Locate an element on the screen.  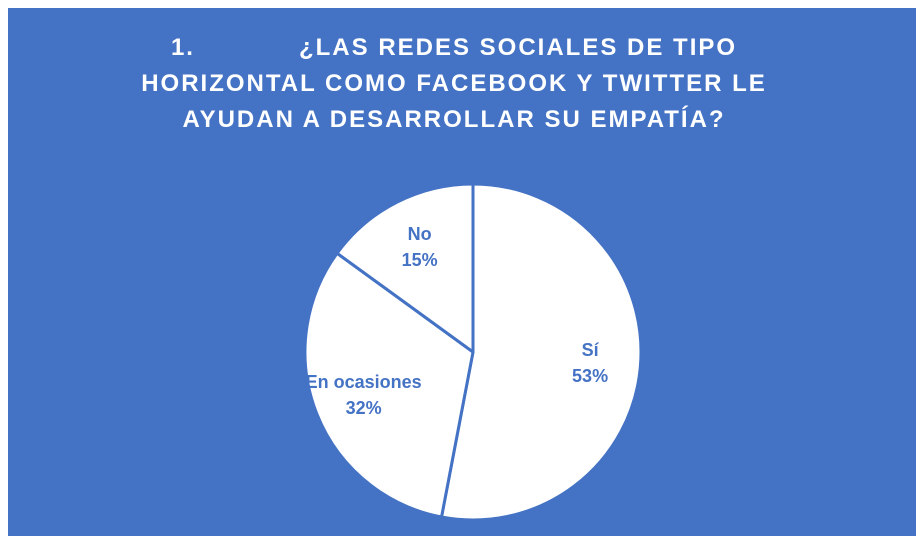
slice-value-label: 53% is located at coordinates (590, 376).